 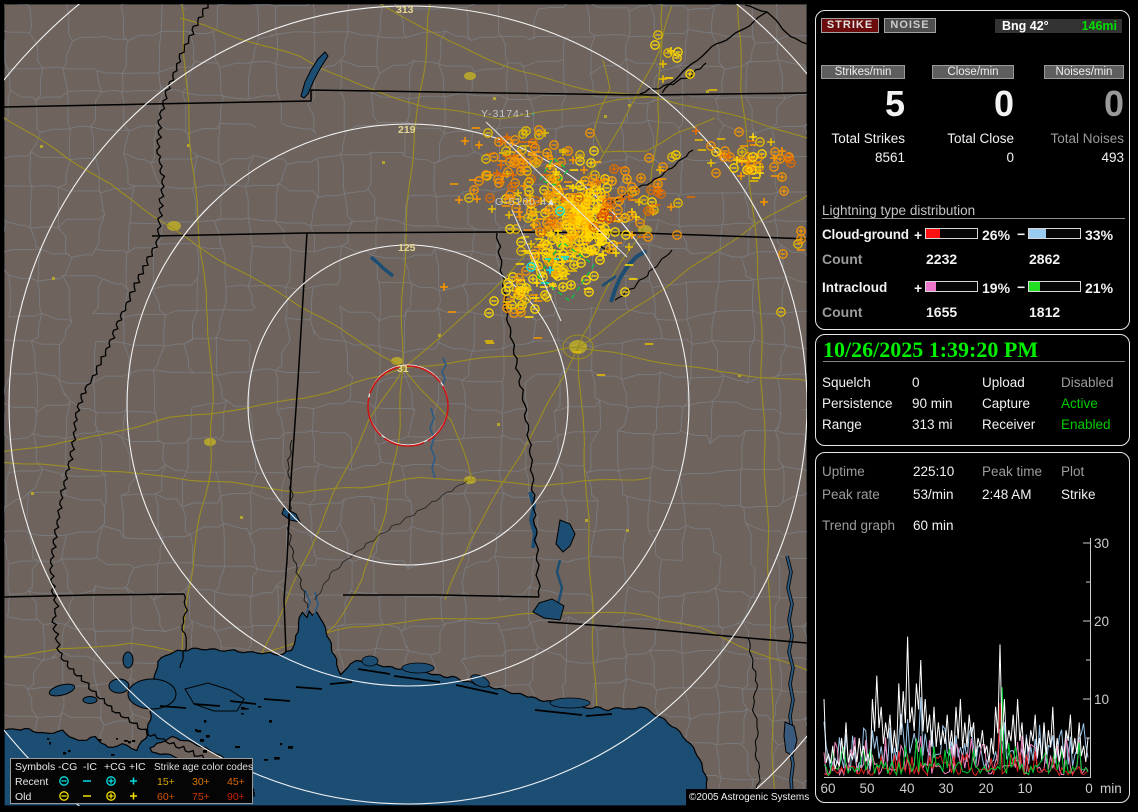 What do you see at coordinates (403, 369) in the screenshot?
I see `svg-text: 31` at bounding box center [403, 369].